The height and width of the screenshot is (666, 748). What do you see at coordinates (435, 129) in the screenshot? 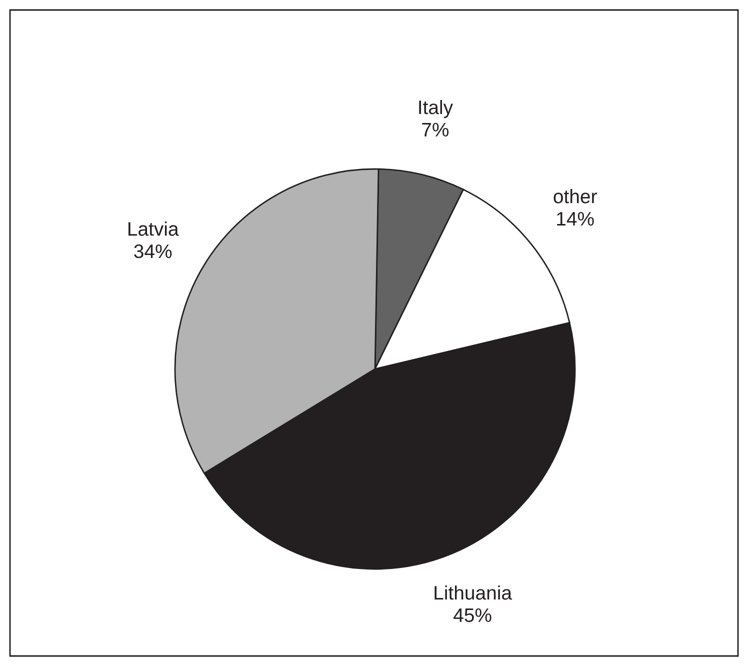
I see `data-label: 7%` at bounding box center [435, 129].